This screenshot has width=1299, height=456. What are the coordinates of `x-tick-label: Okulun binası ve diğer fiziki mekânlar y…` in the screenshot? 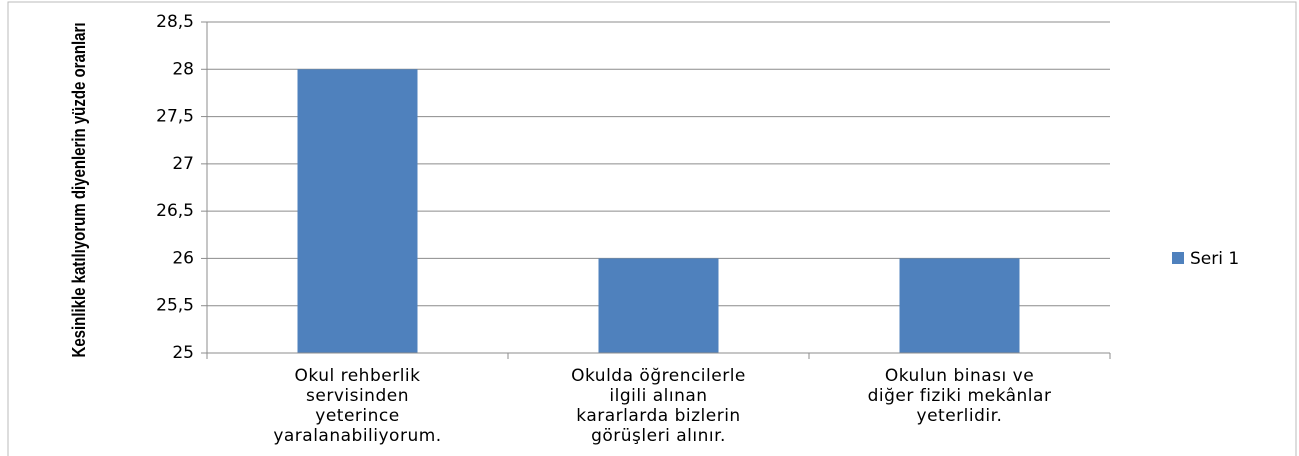 It's located at (959, 396).